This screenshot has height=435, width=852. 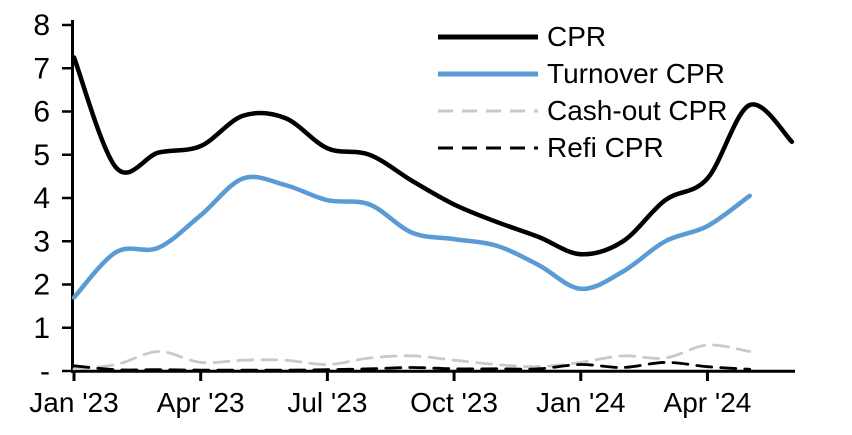 What do you see at coordinates (41, 328) in the screenshot?
I see `y-tick-label: 1` at bounding box center [41, 328].